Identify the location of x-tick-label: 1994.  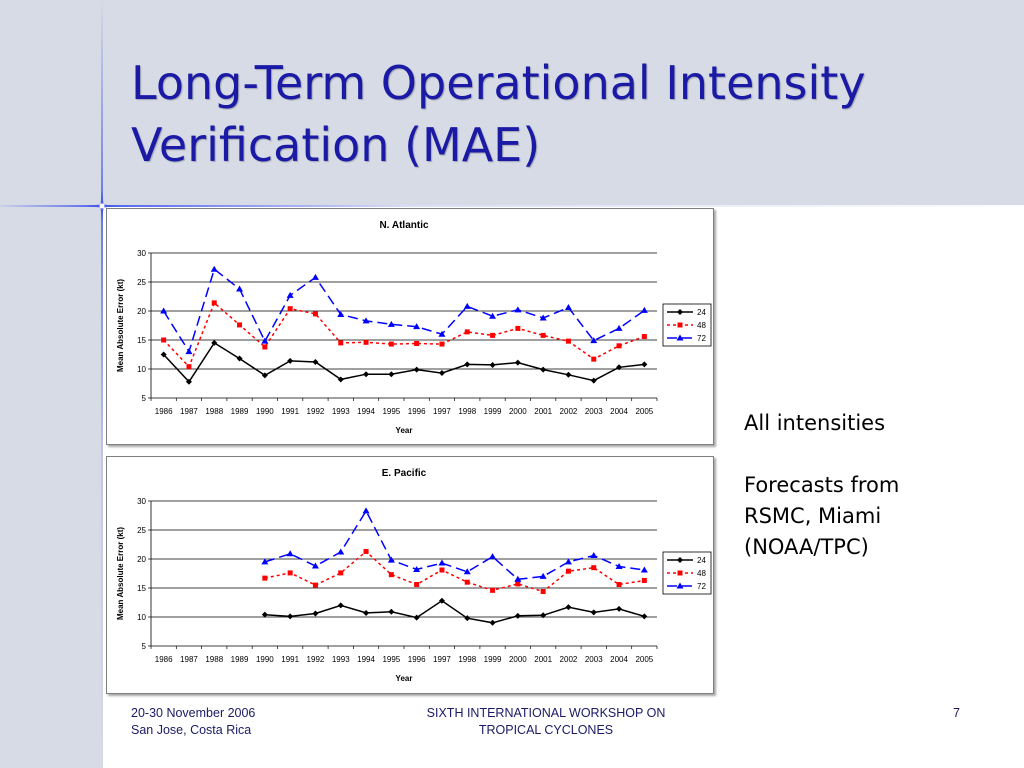
(366, 659).